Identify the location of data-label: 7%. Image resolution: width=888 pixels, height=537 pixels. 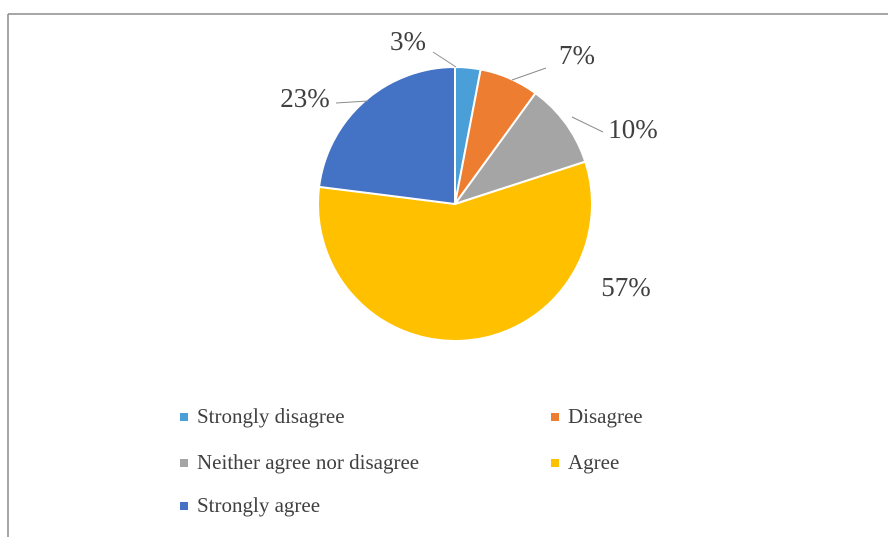
(577, 55).